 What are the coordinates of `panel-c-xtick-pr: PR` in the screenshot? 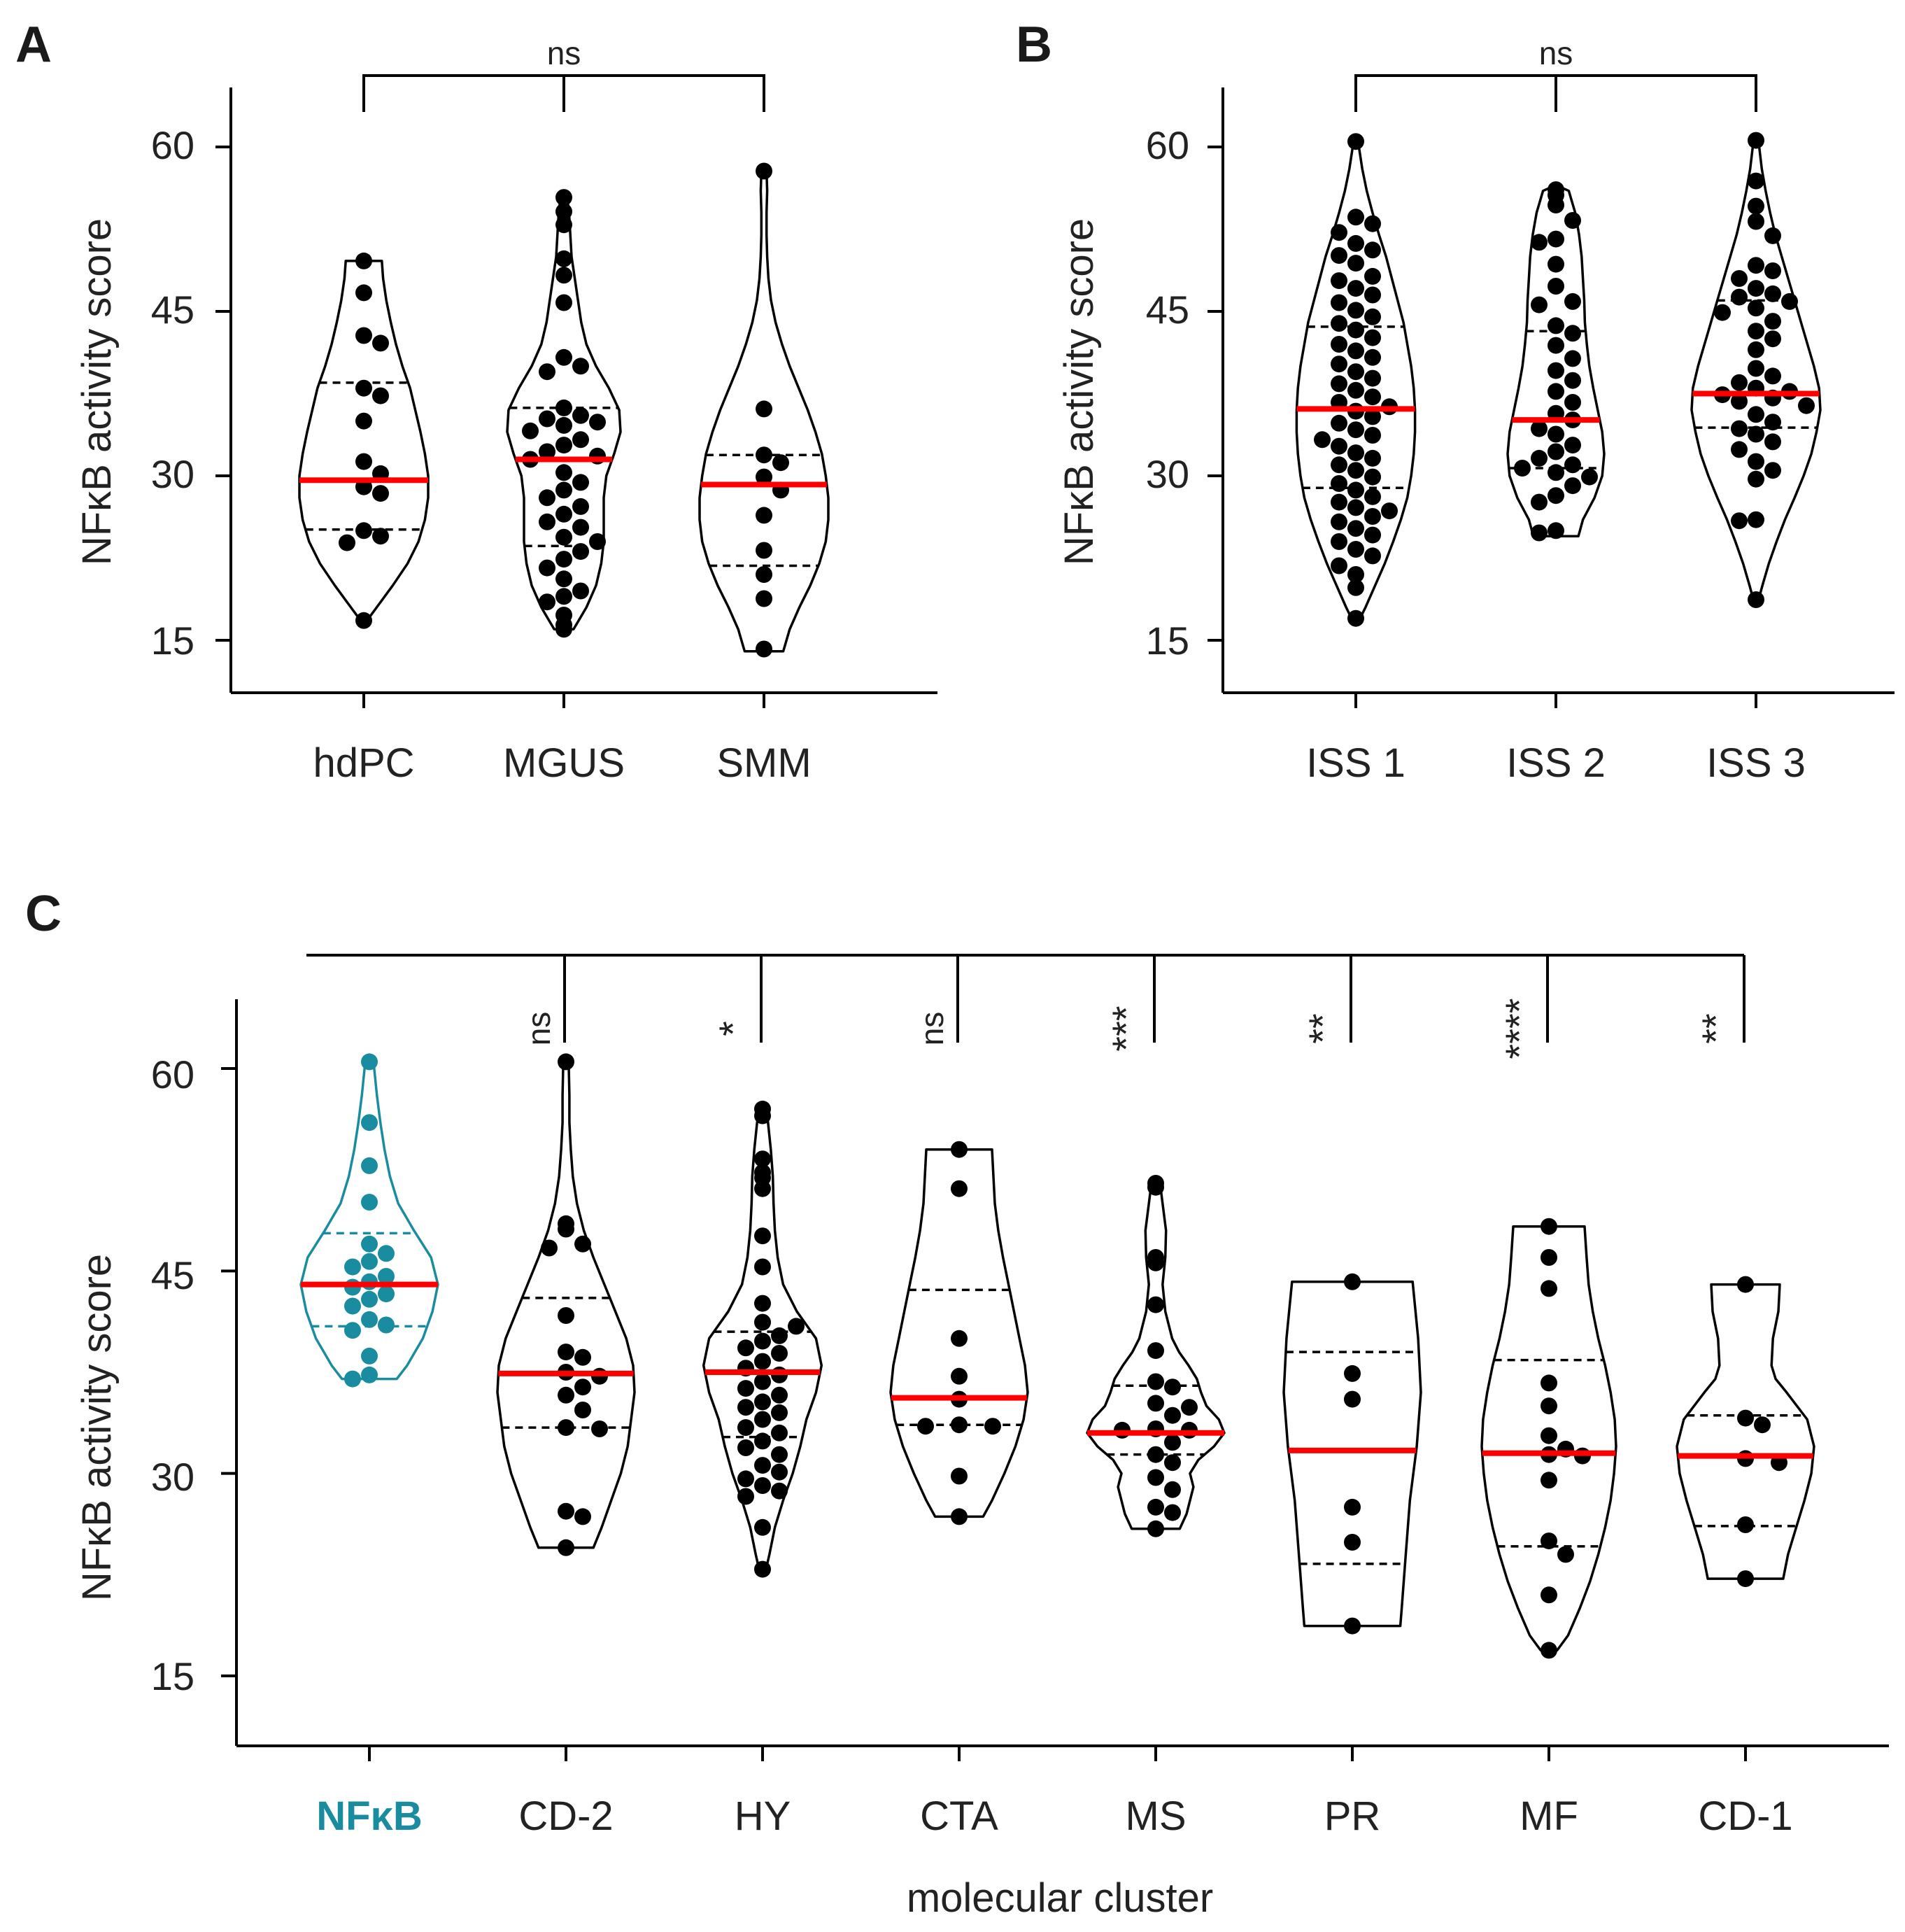 It's located at (1352, 1816).